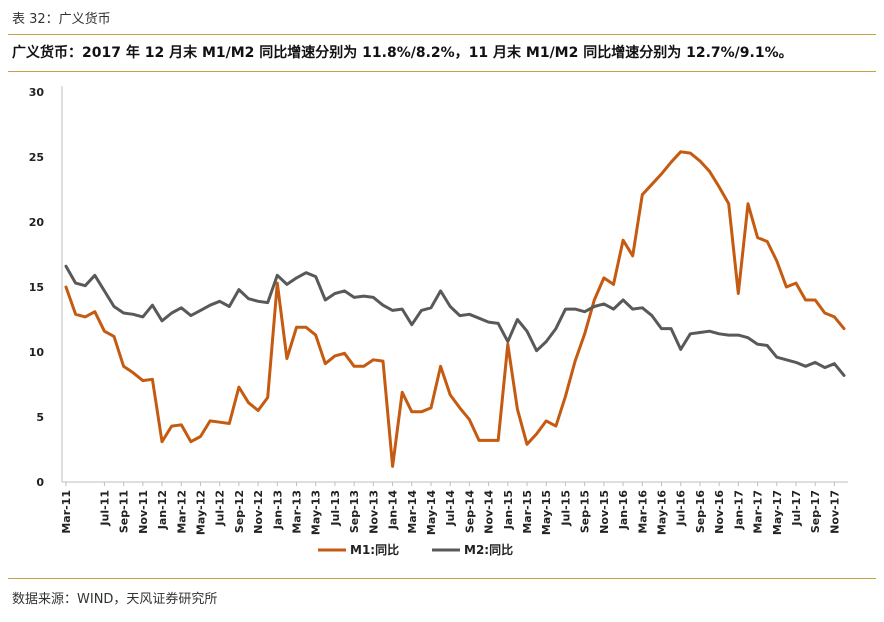  What do you see at coordinates (200, 512) in the screenshot?
I see `x-tick-label: May-12` at bounding box center [200, 512].